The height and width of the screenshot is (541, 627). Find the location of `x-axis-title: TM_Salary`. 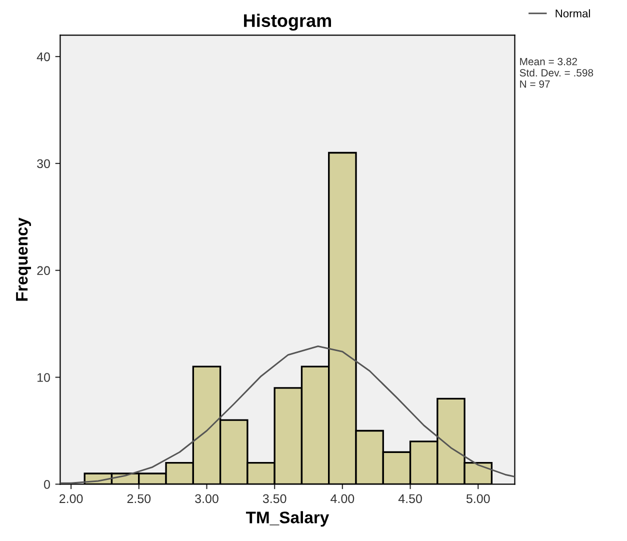

x-axis-title: TM_Salary is located at coordinates (288, 519).